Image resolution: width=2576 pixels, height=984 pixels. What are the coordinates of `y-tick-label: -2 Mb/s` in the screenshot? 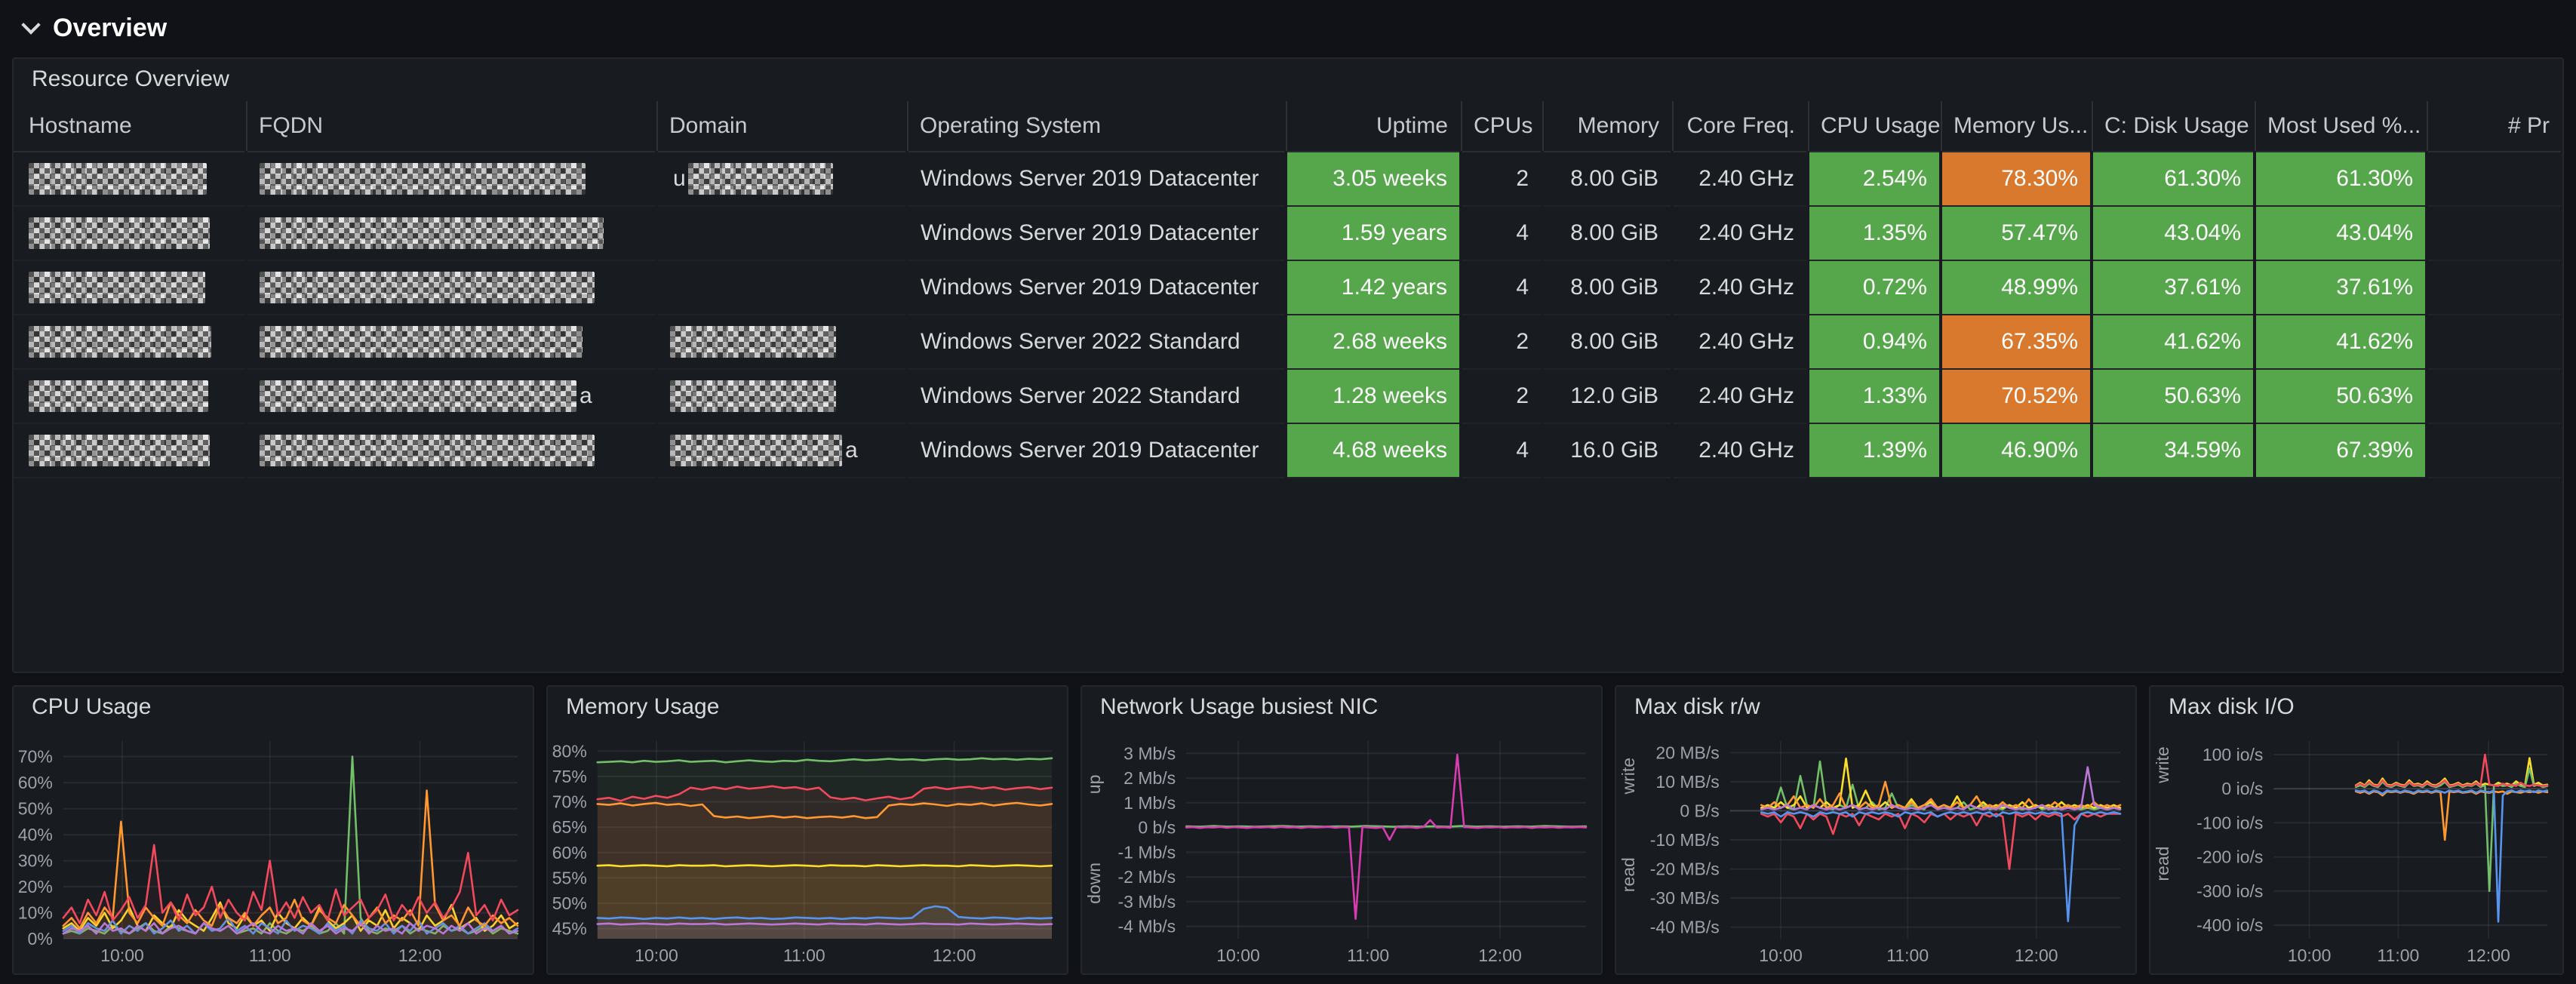 It's located at (1147, 877).